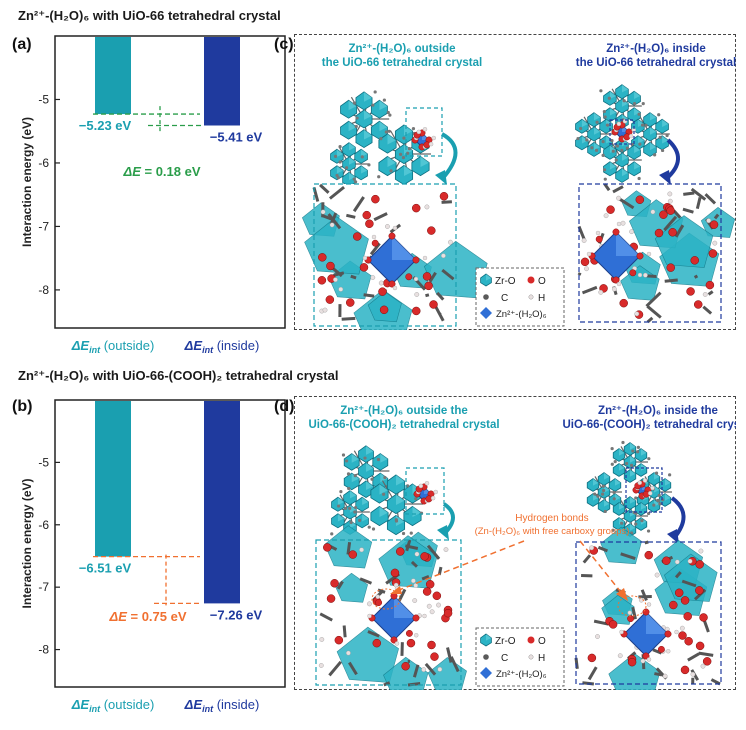 This screenshot has height=730, width=746. Describe the element at coordinates (656, 63) in the screenshot. I see `c-right-title-line2: the UiO-66 tetrahedral crystal` at that location.